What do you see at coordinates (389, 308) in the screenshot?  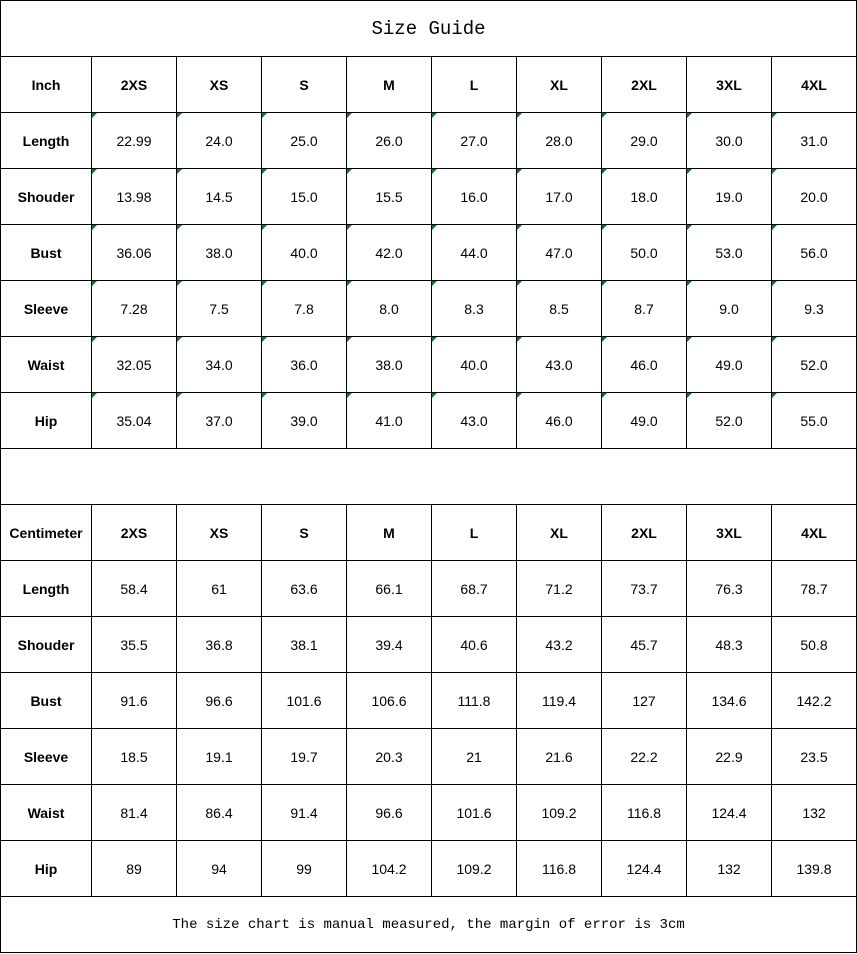 I see `value-cell: 8.0` at bounding box center [389, 308].